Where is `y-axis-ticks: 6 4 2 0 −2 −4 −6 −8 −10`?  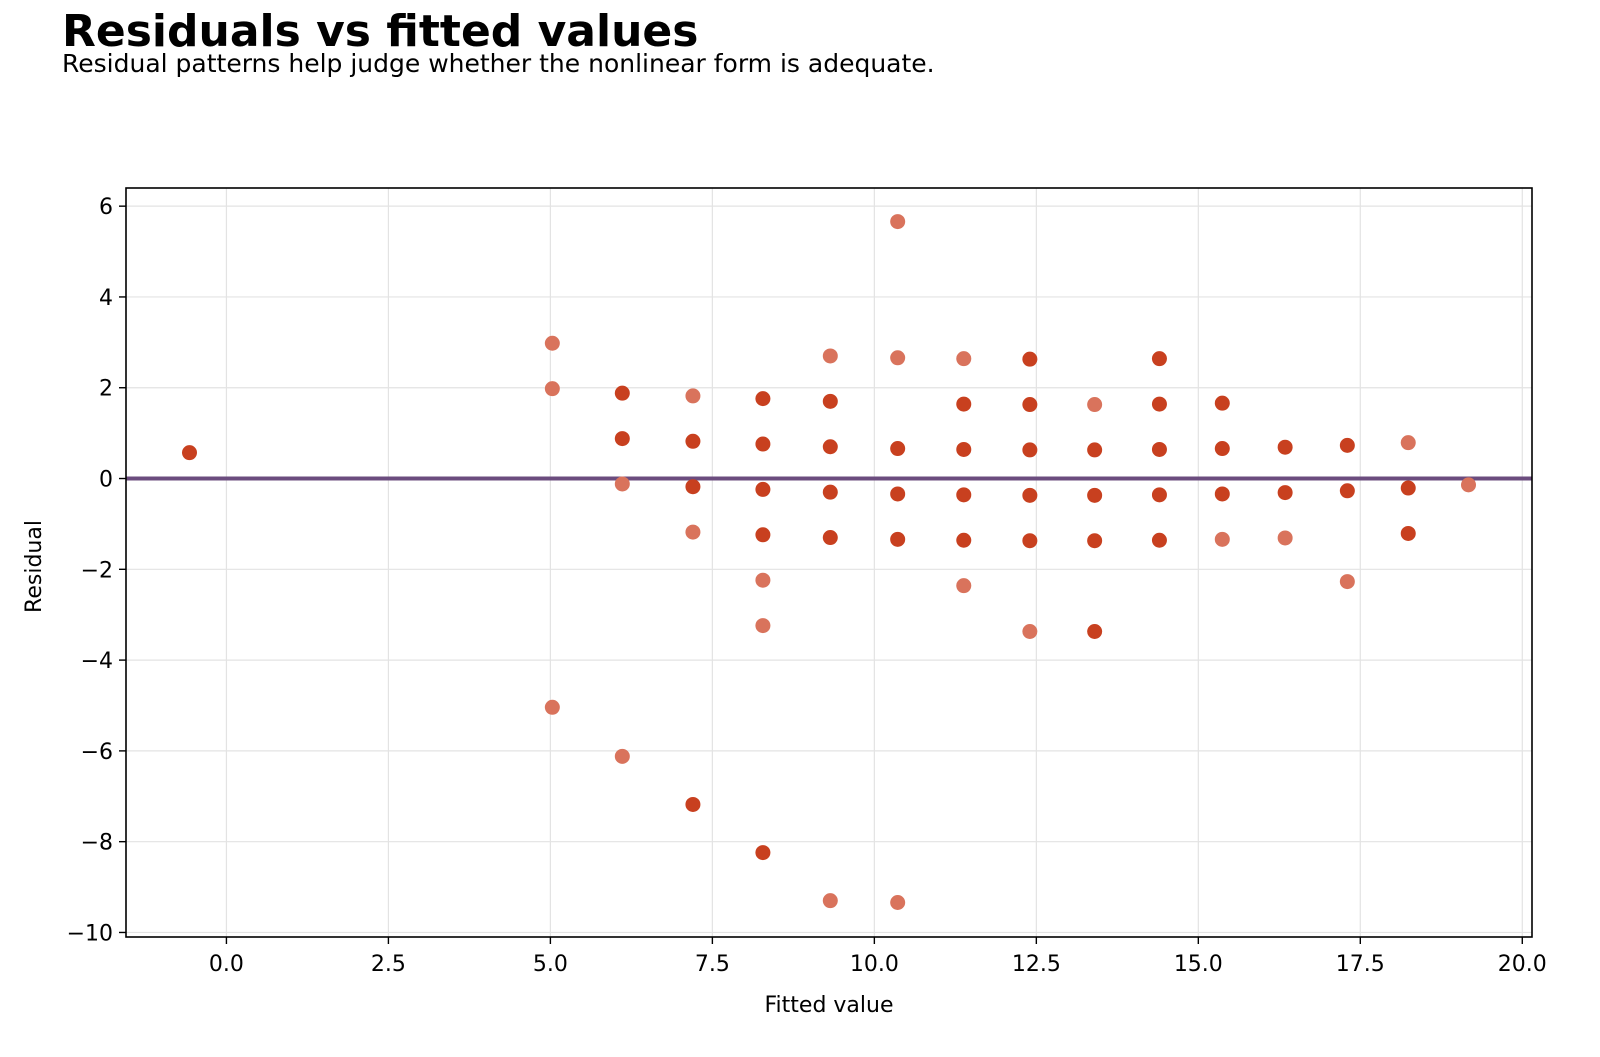
y-axis-ticks: 6 4 2 0 −2 −4 −6 −8 −10 is located at coordinates (96, 570).